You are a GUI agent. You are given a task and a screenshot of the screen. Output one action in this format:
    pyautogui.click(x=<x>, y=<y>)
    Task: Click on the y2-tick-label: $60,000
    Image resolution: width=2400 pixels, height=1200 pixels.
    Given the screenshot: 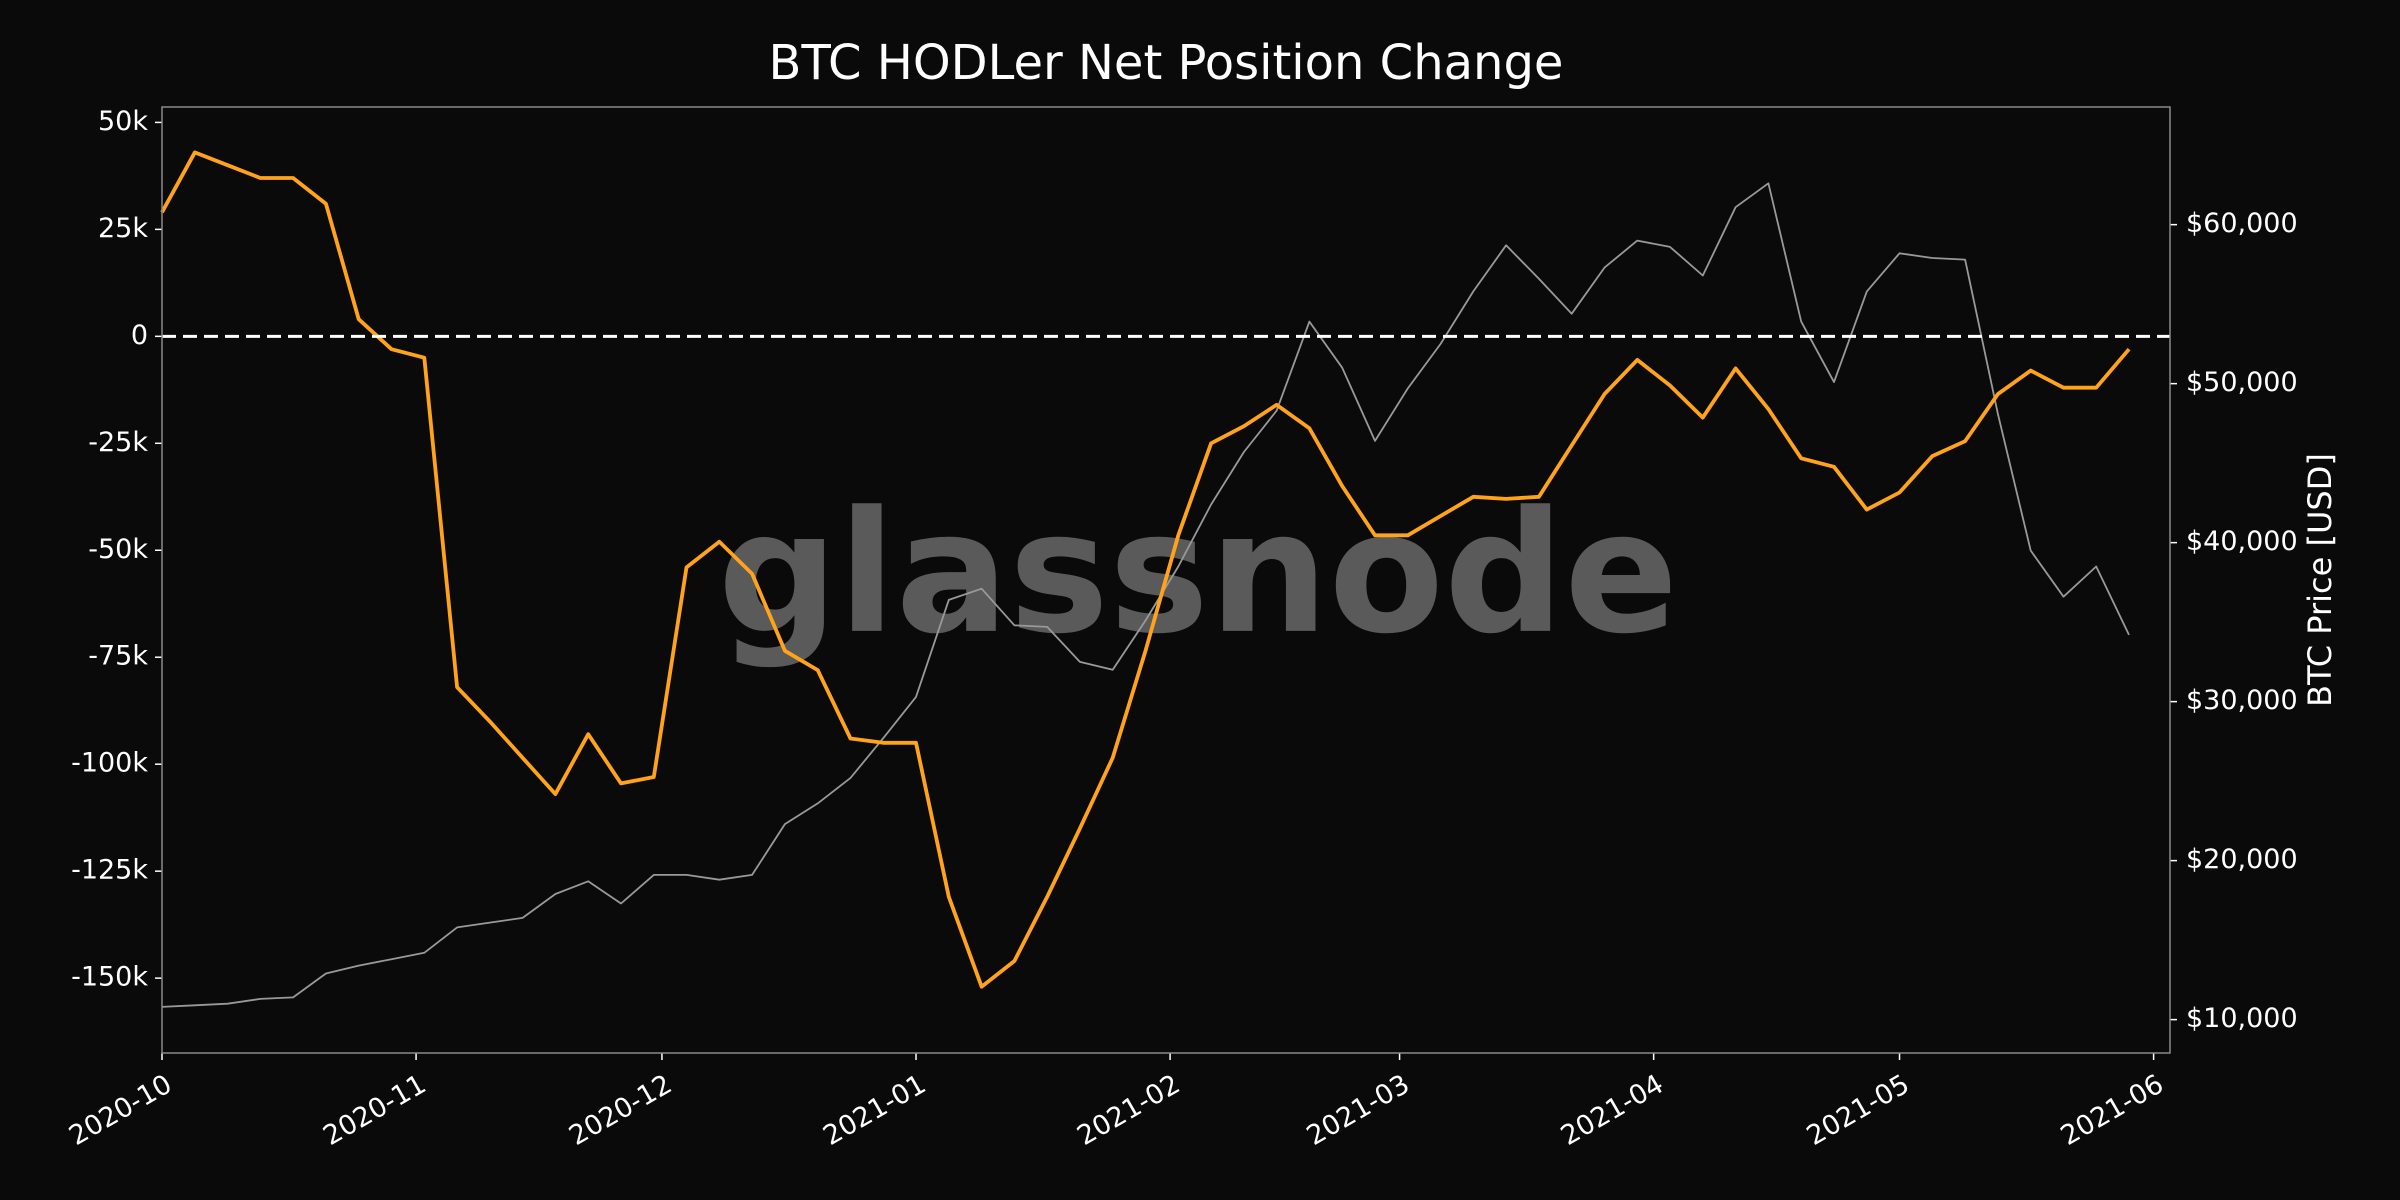 What is the action you would take?
    pyautogui.click(x=2242, y=223)
    